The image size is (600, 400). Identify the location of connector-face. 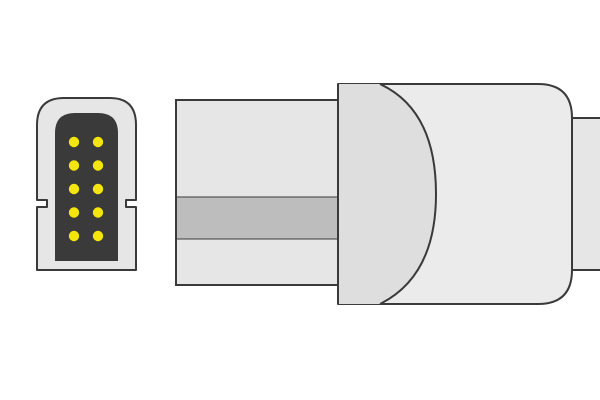
(86, 184).